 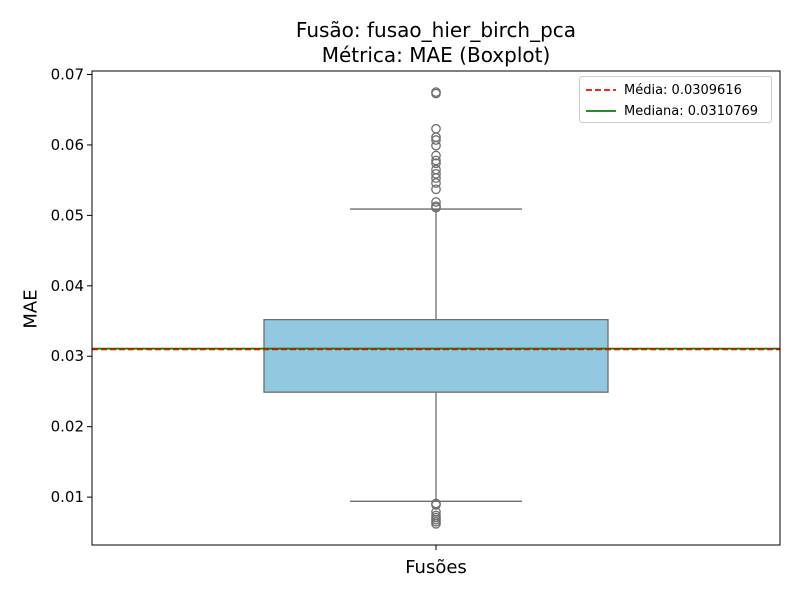 What do you see at coordinates (67, 497) in the screenshot?
I see `y-tick-label: 0.01` at bounding box center [67, 497].